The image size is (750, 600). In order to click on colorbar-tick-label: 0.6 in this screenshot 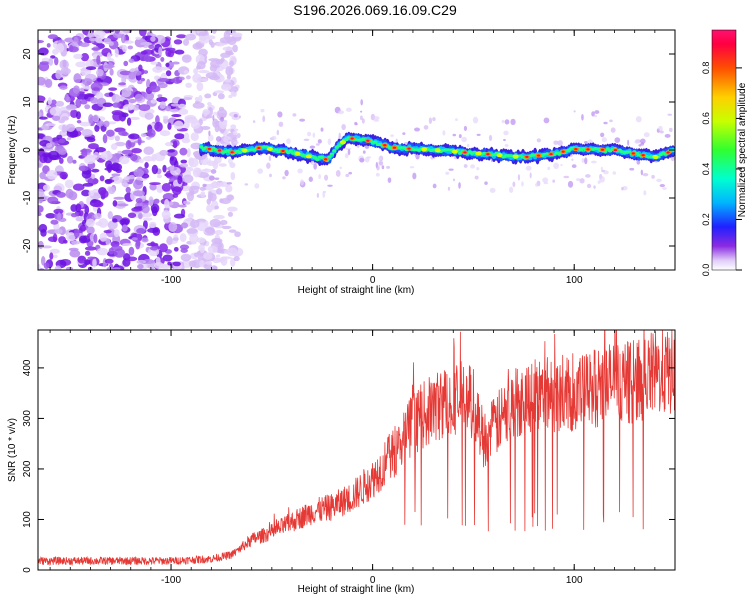, I will do `click(706, 118)`.